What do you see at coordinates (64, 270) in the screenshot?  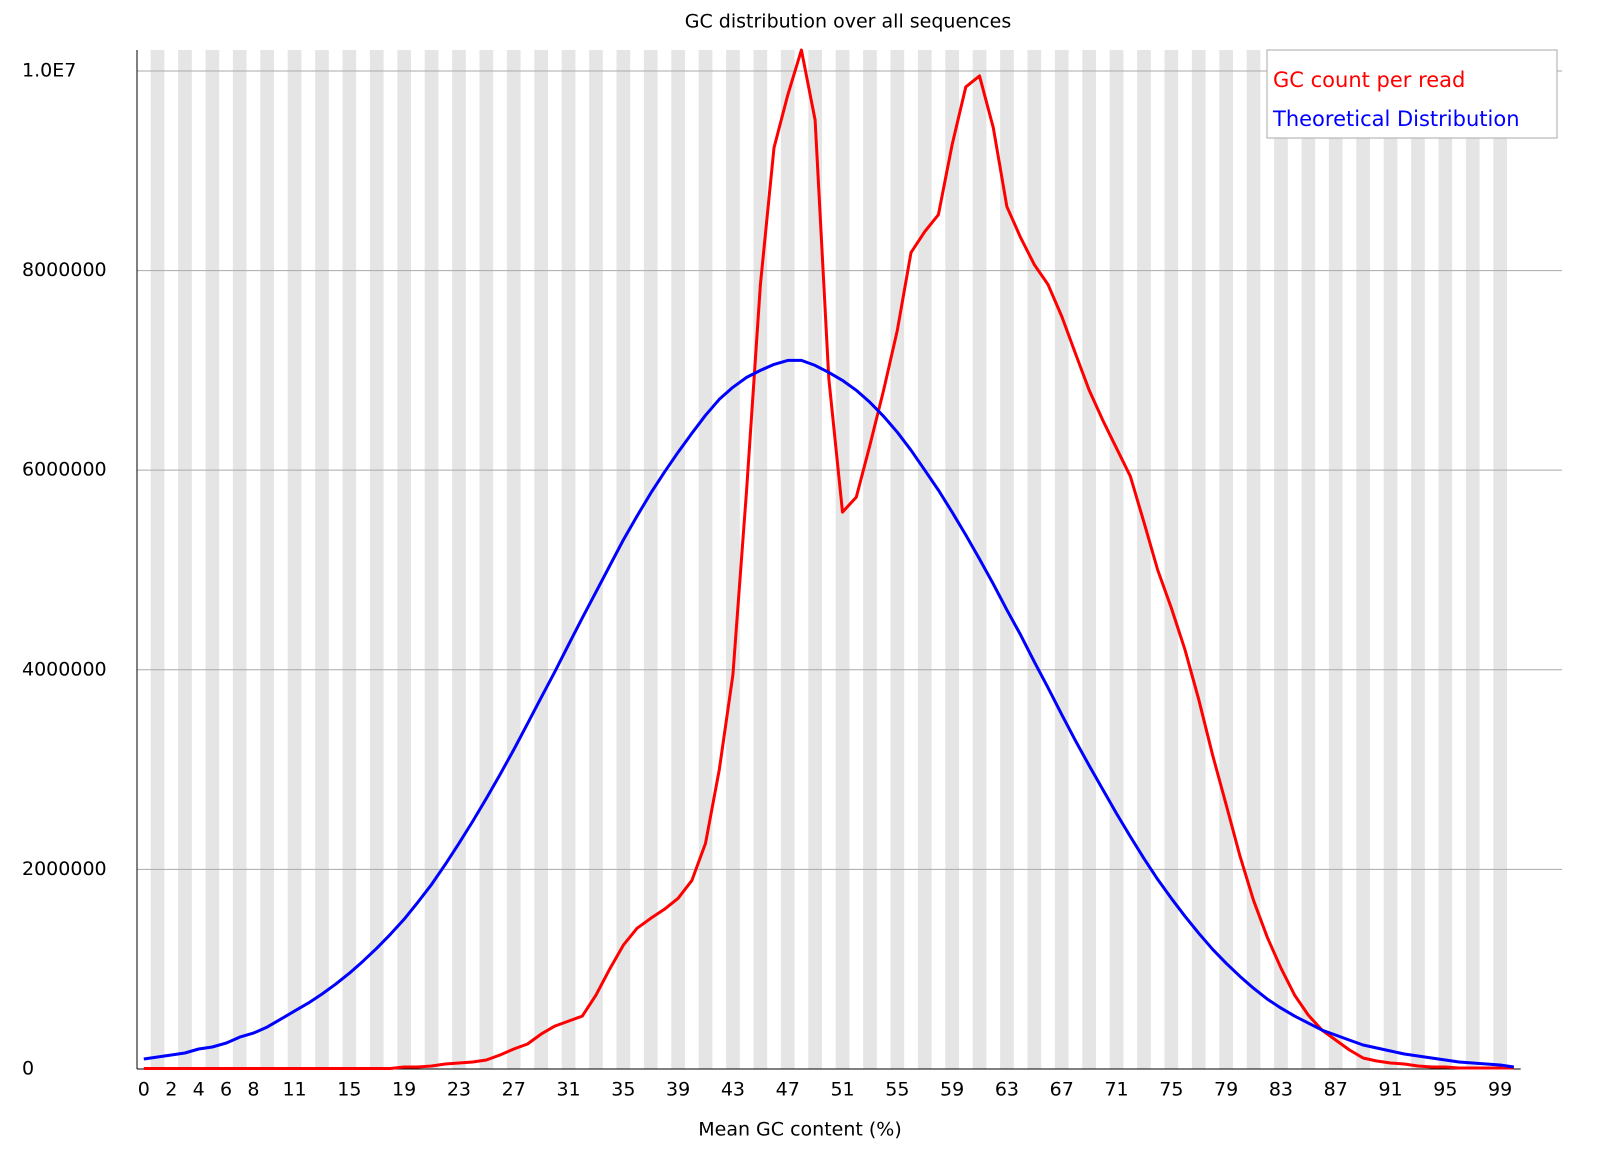 I see `y-tick-label: 8000000` at bounding box center [64, 270].